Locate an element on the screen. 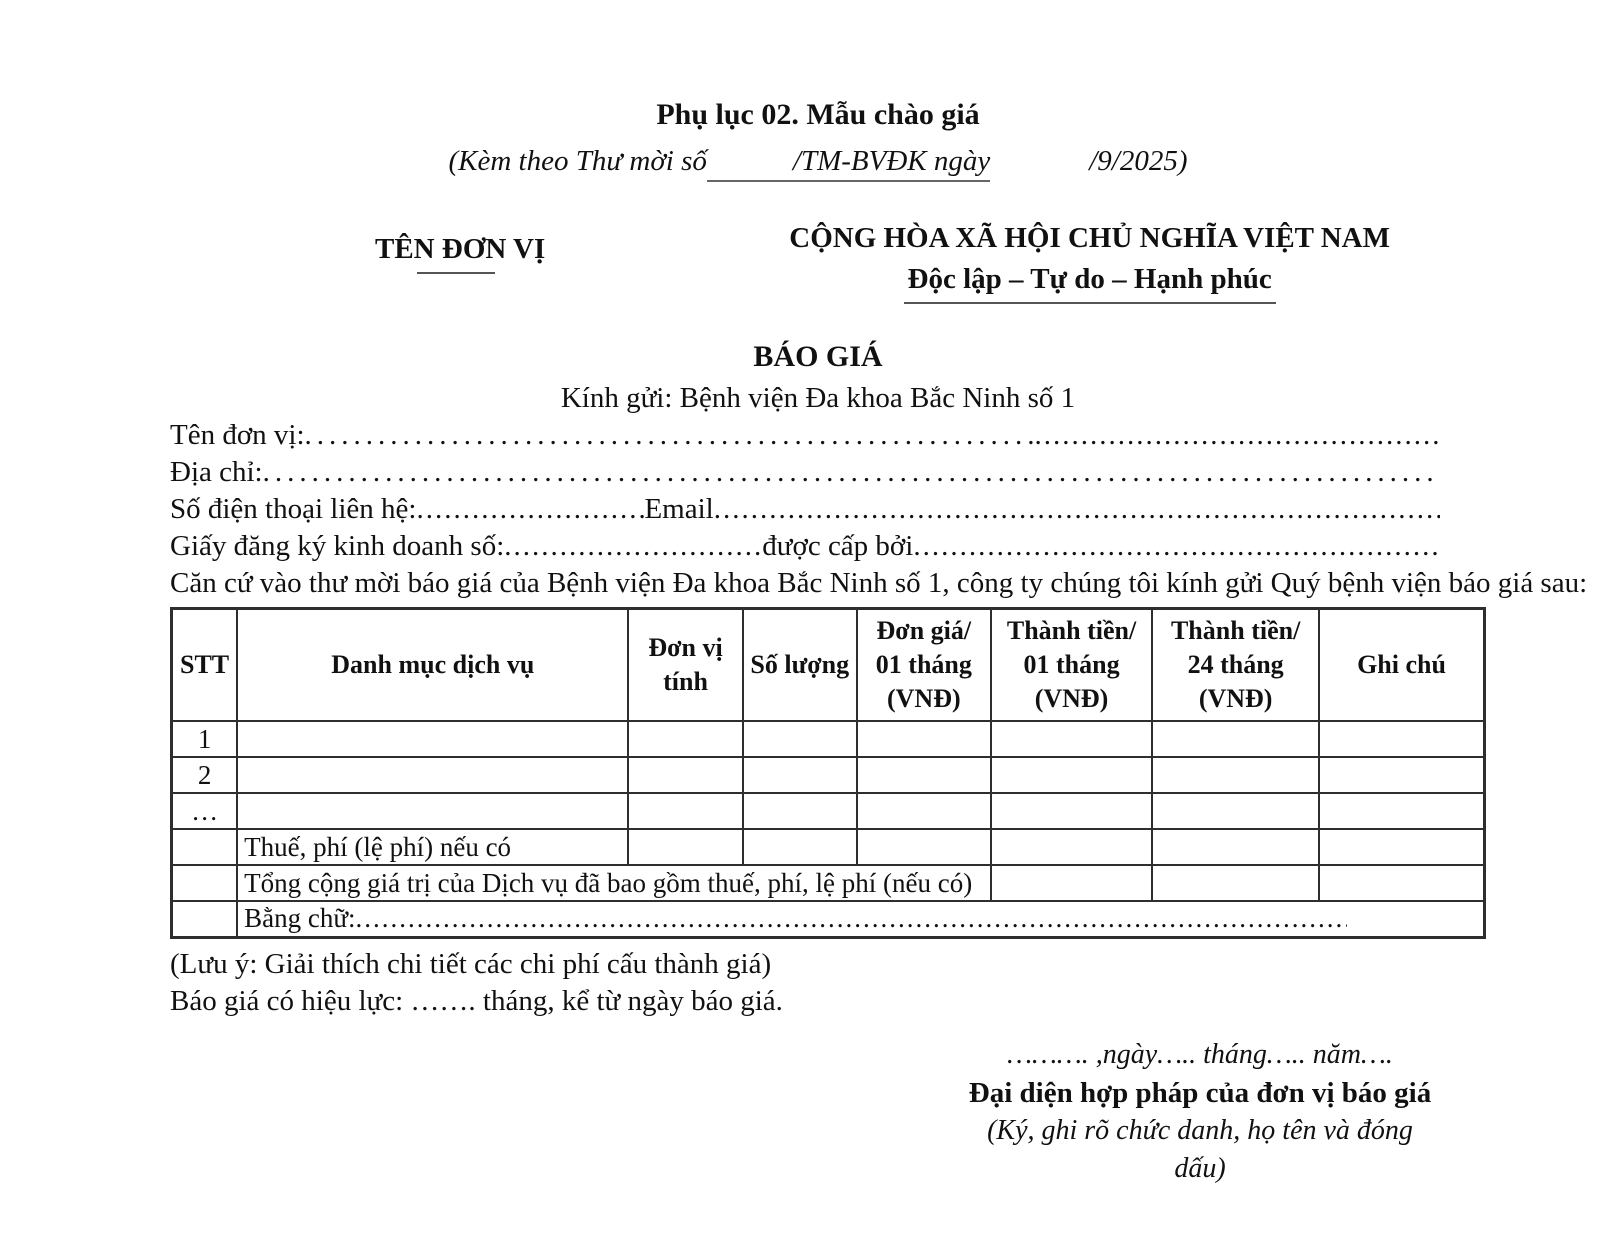 Image resolution: width=1600 pixels, height=1236 pixels. column-header-quantity: Số lượng is located at coordinates (799, 664).